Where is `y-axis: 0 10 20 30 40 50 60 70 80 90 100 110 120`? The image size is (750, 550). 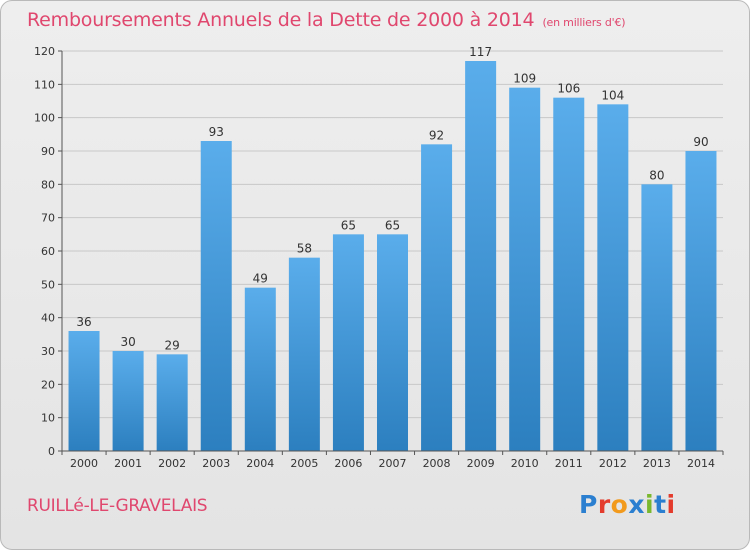
y-axis: 0 10 20 30 40 50 60 70 80 90 100 110 120 is located at coordinates (48, 251).